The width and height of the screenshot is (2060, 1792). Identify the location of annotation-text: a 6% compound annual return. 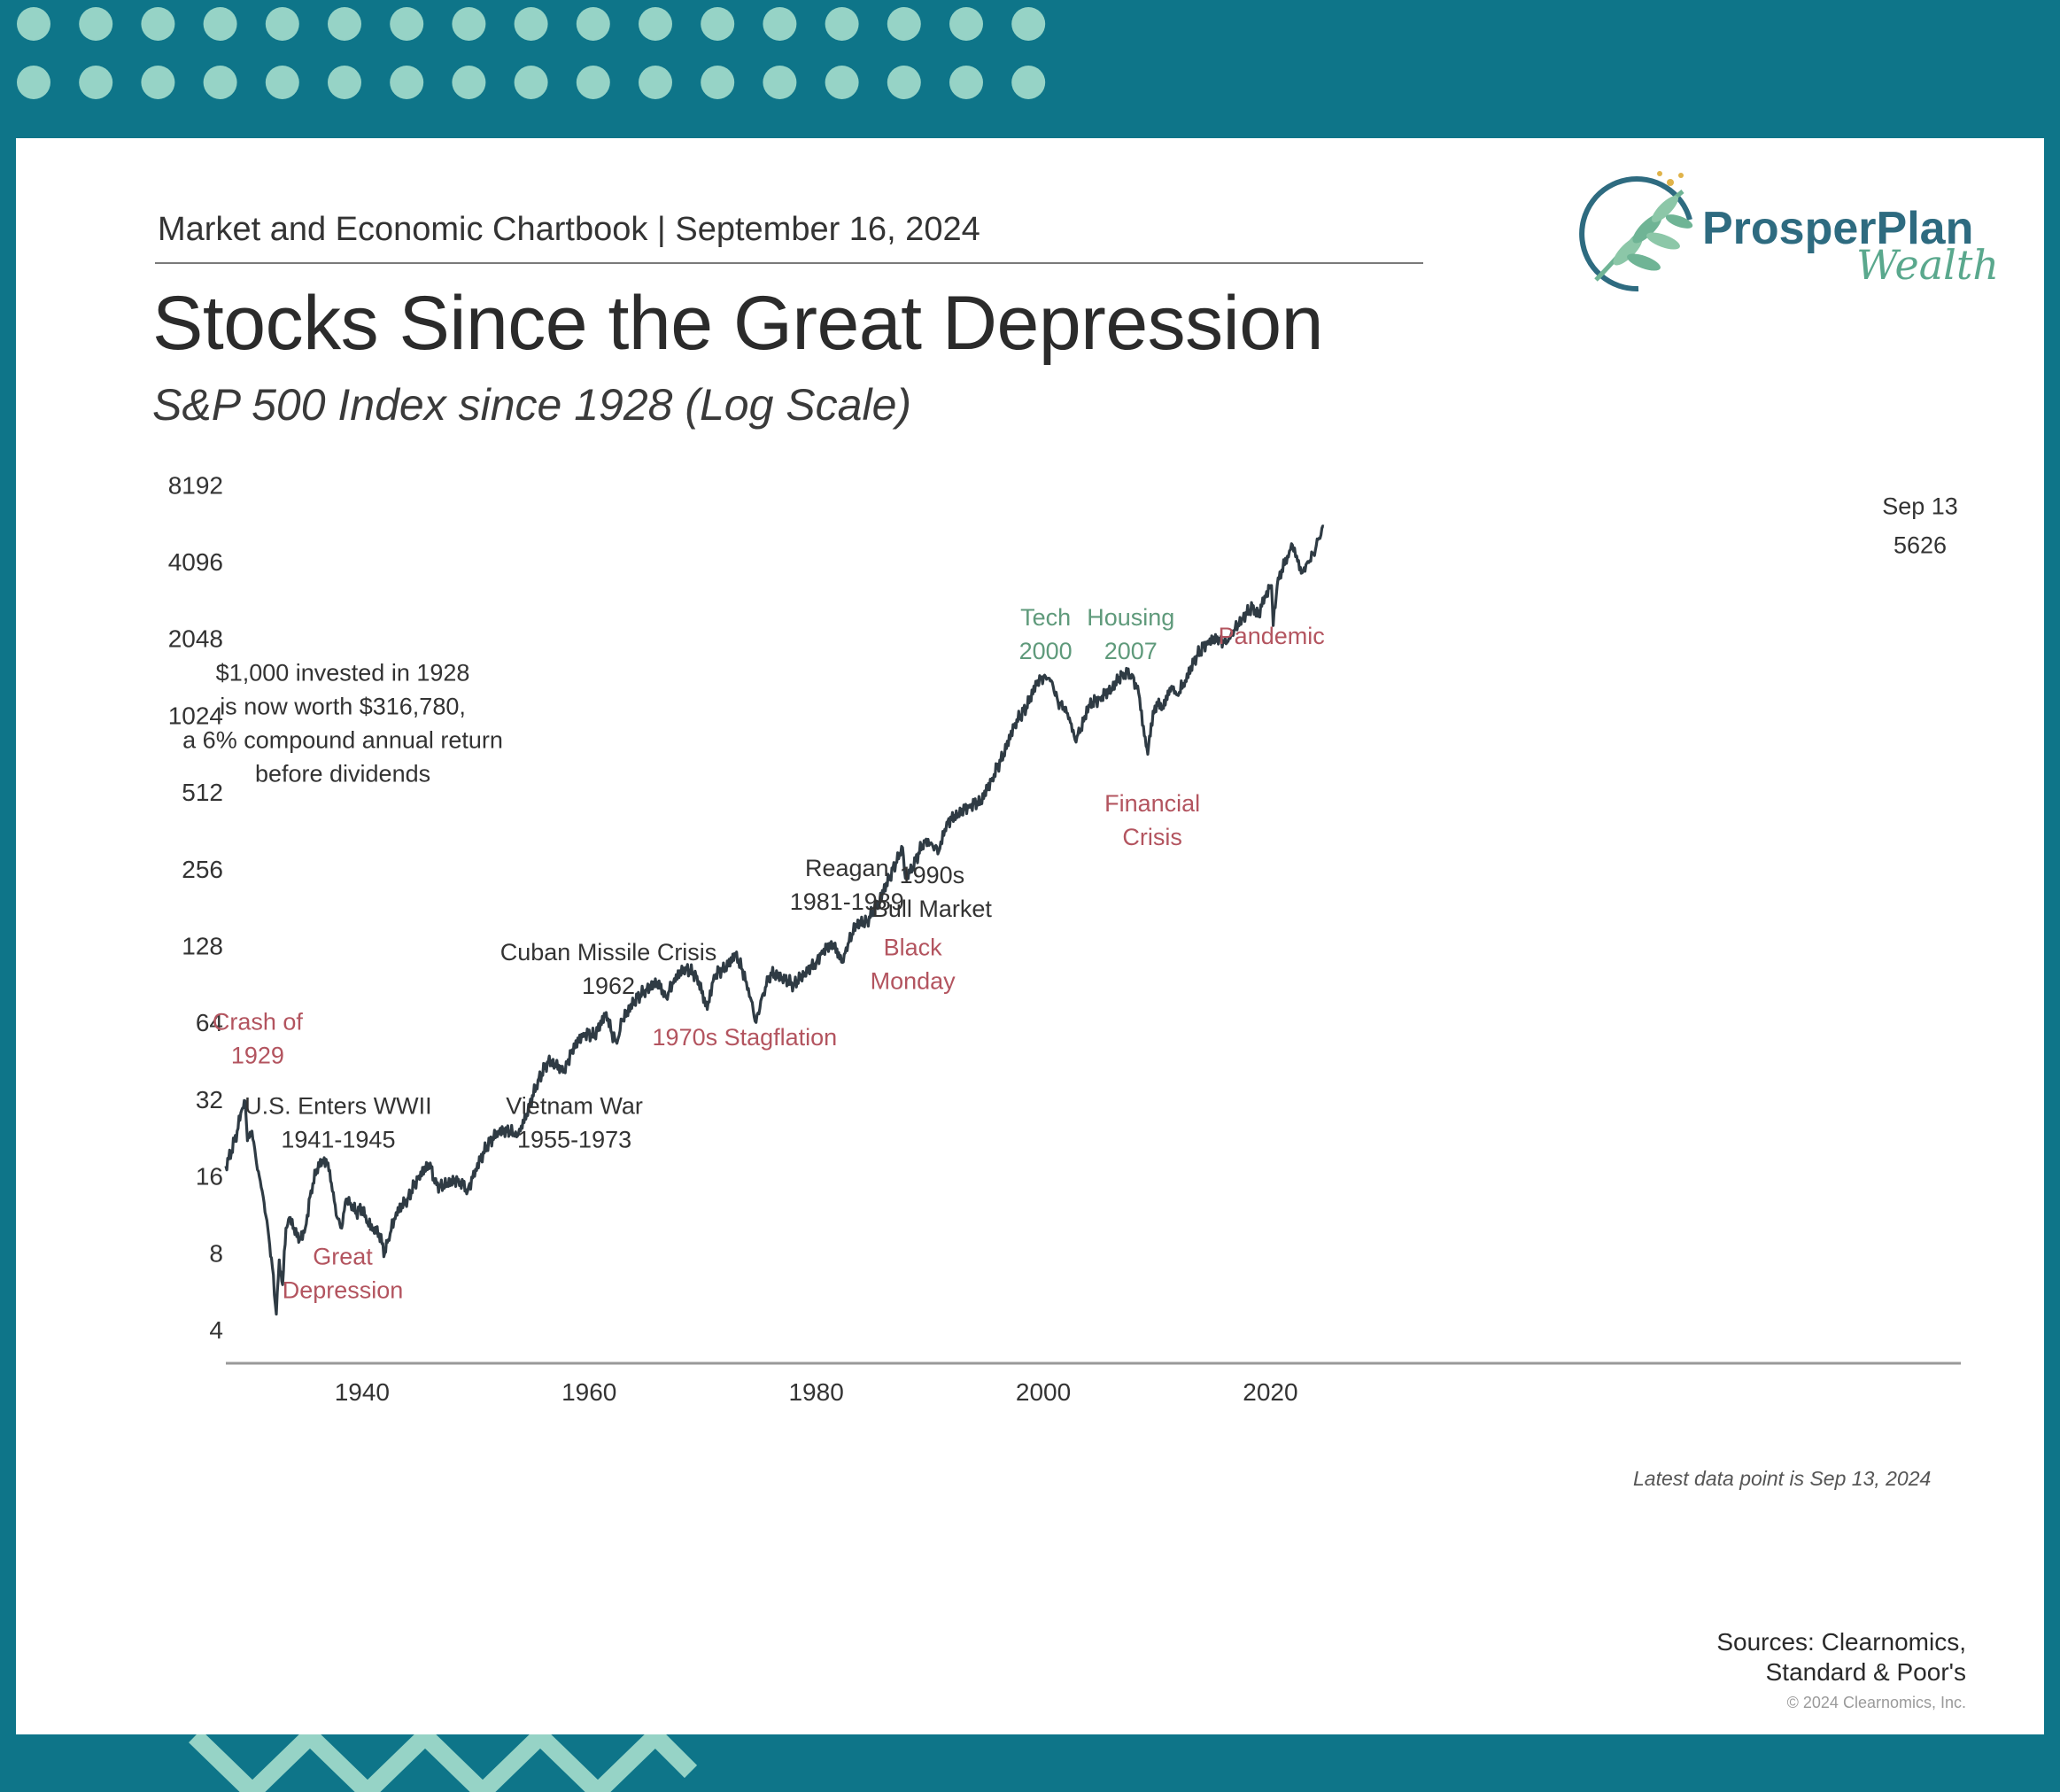
(342, 739).